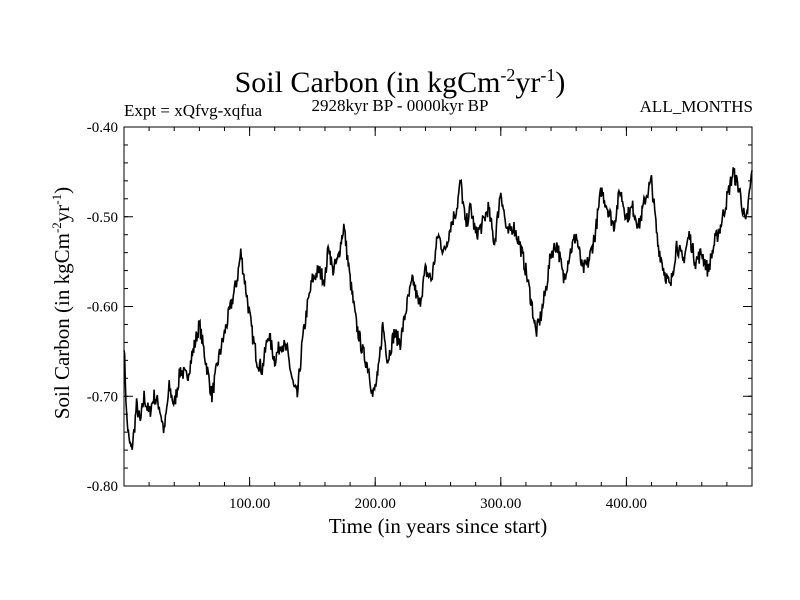  What do you see at coordinates (696, 106) in the screenshot?
I see `months-label: ALL_MONTHS` at bounding box center [696, 106].